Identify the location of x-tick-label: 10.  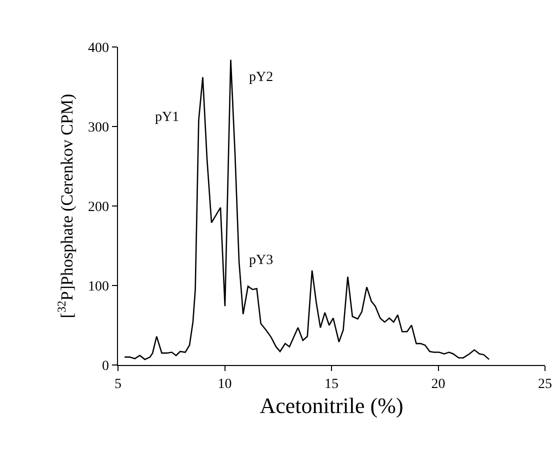
(225, 384).